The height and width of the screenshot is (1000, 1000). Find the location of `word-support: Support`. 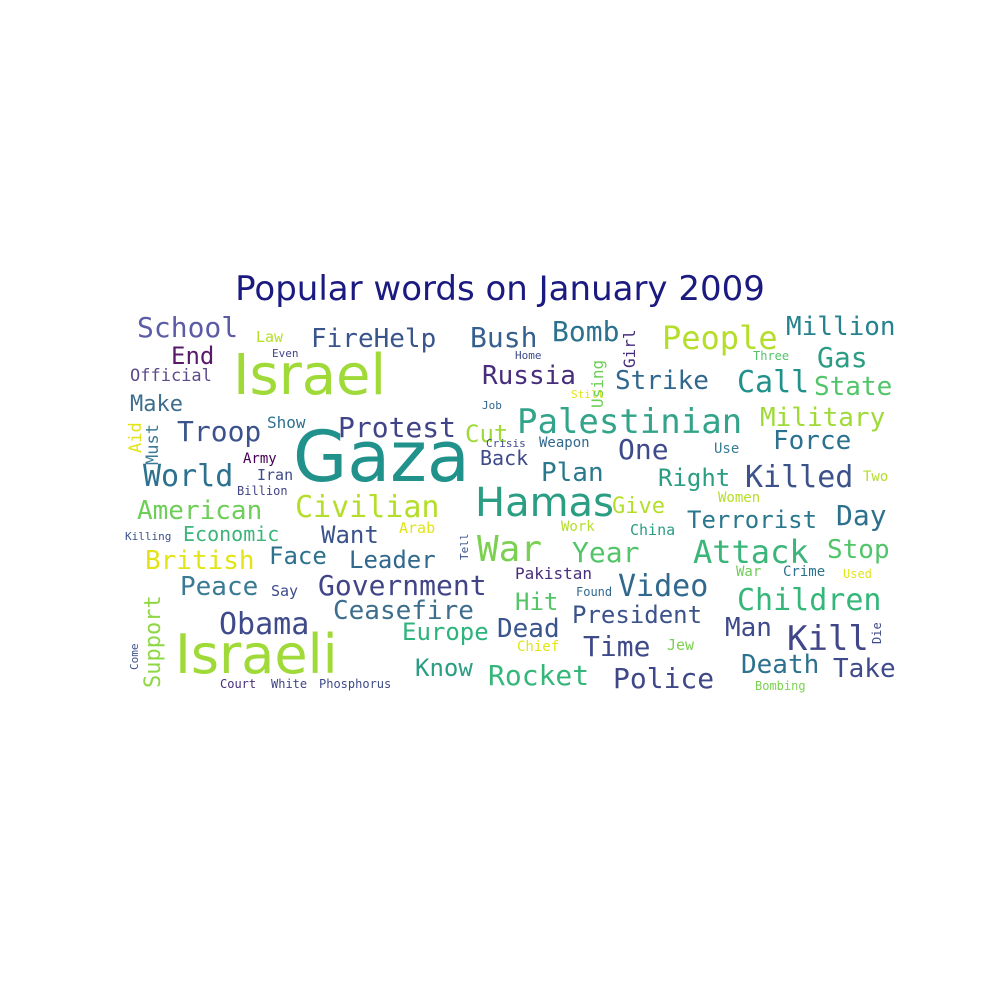

word-support: Support is located at coordinates (153, 641).